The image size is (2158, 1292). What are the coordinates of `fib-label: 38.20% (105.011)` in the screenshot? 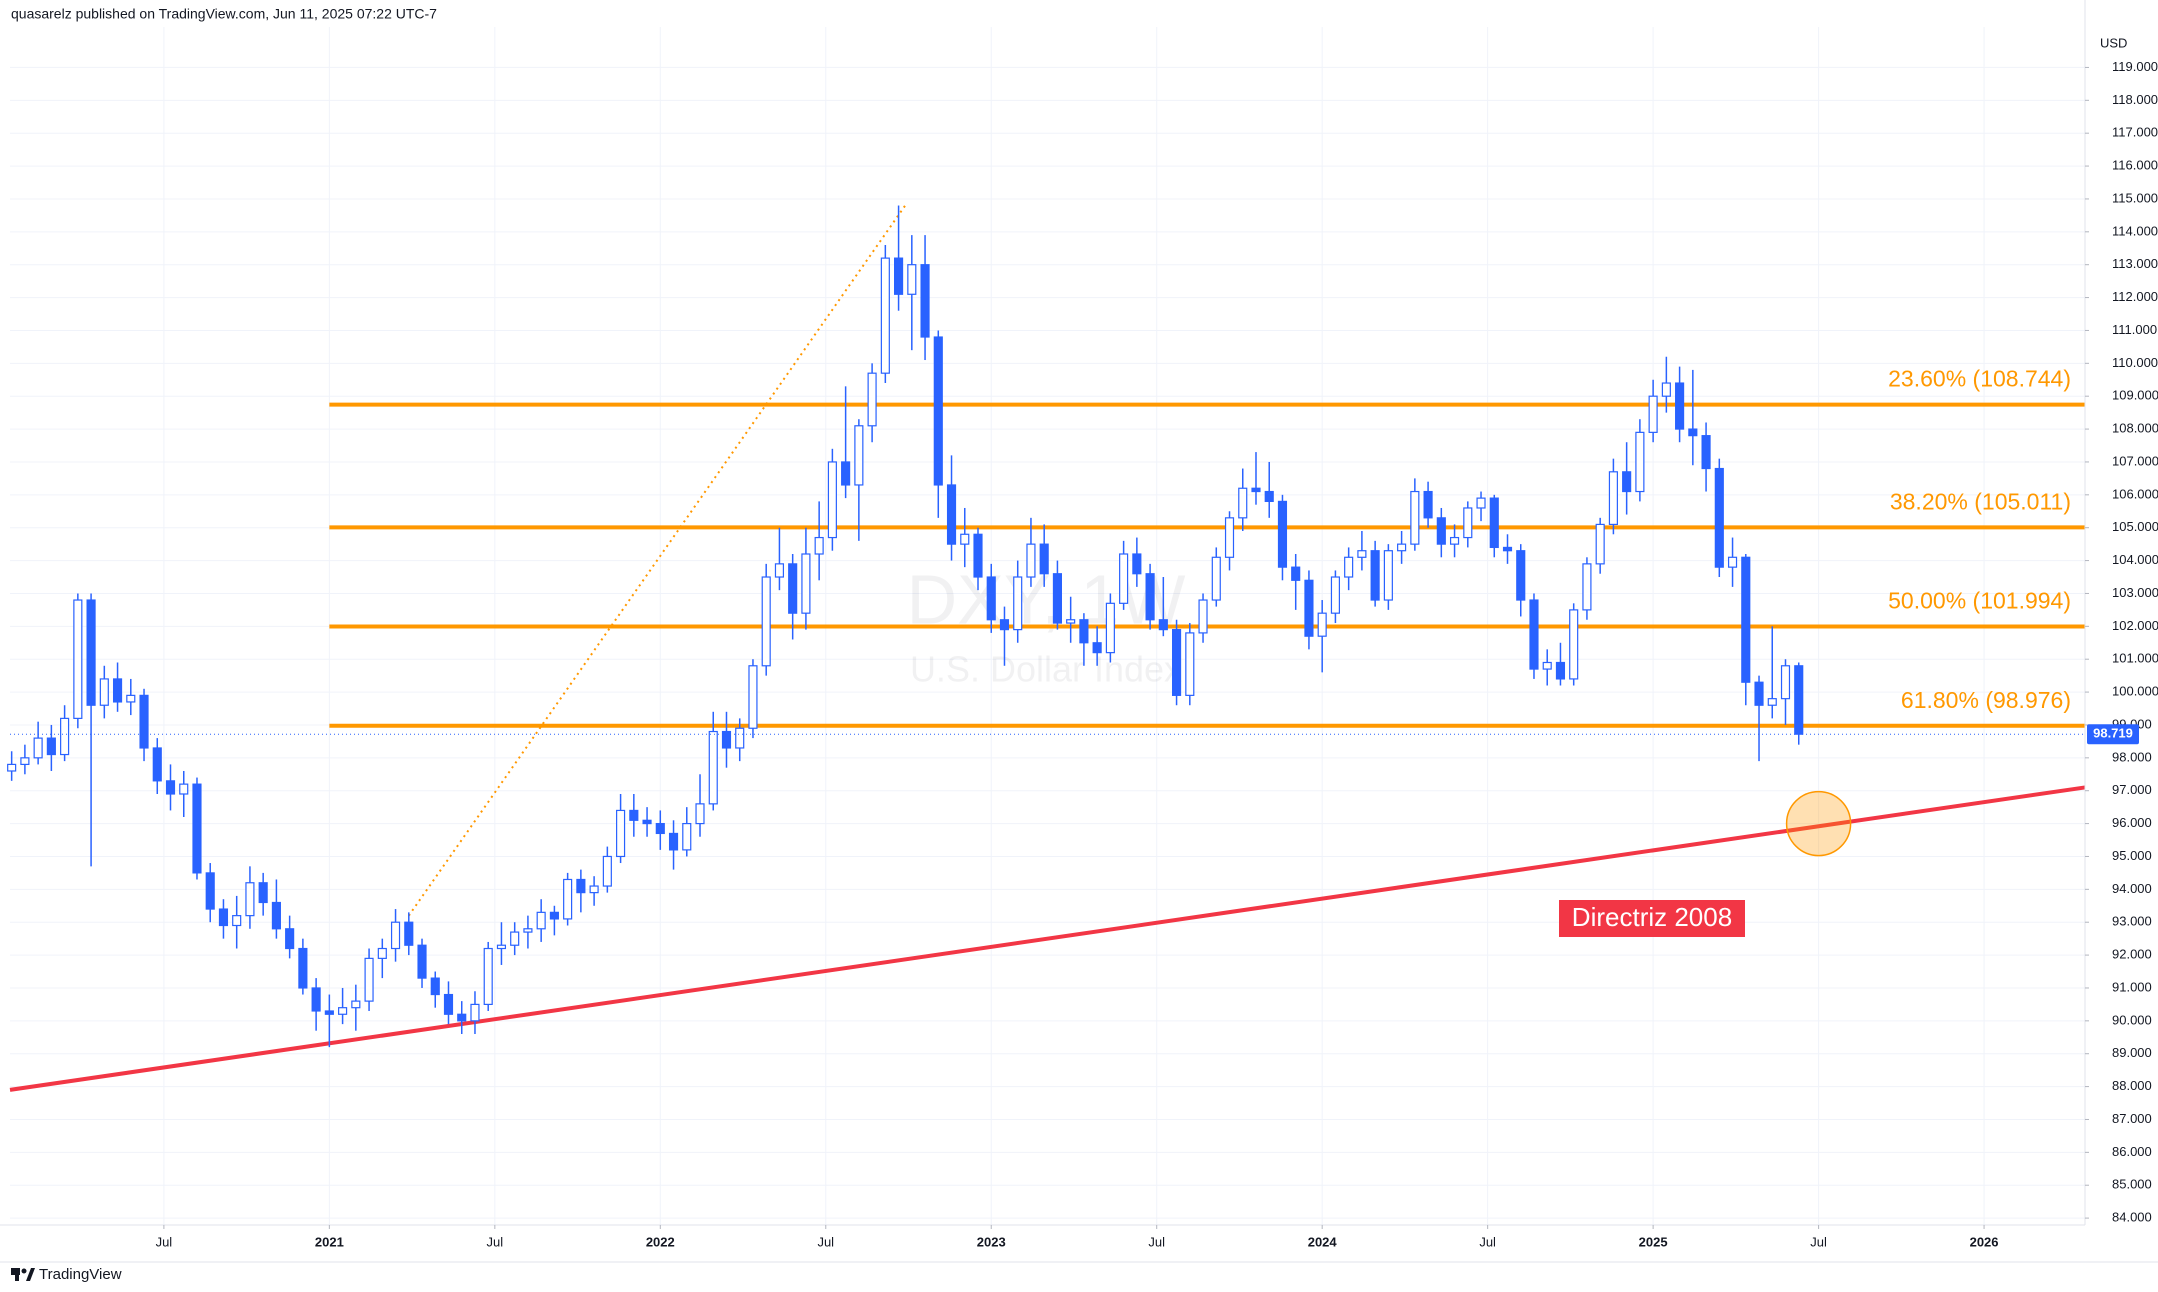 It's located at (1980, 501).